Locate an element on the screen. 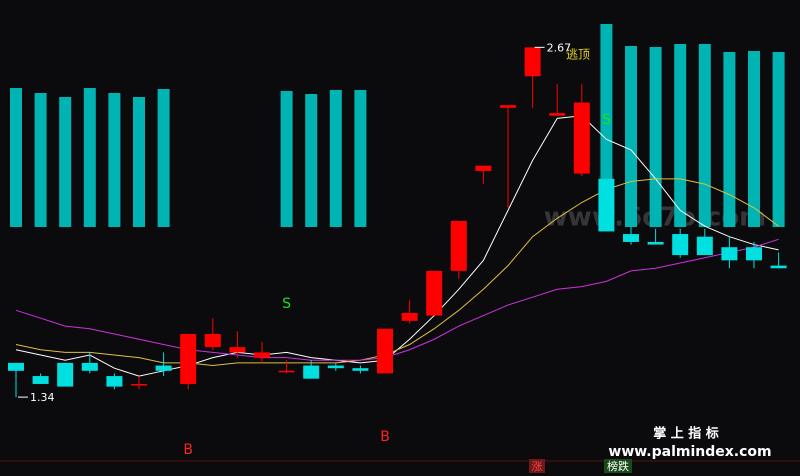  low-label: 1.34 is located at coordinates (42, 397).